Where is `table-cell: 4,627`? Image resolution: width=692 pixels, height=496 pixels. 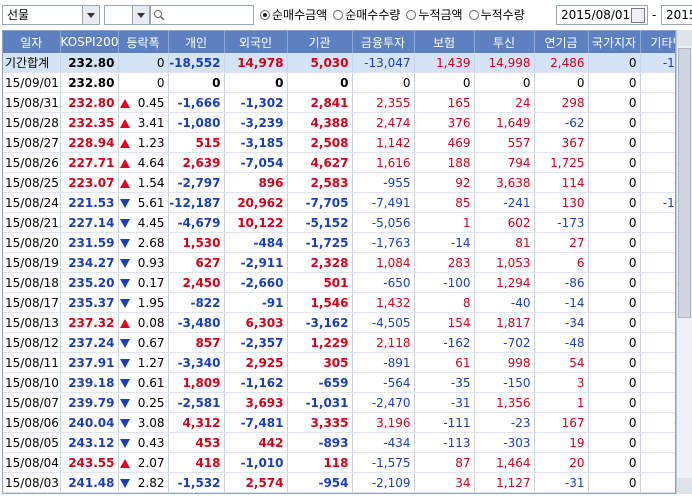 table-cell: 4,627 is located at coordinates (320, 162).